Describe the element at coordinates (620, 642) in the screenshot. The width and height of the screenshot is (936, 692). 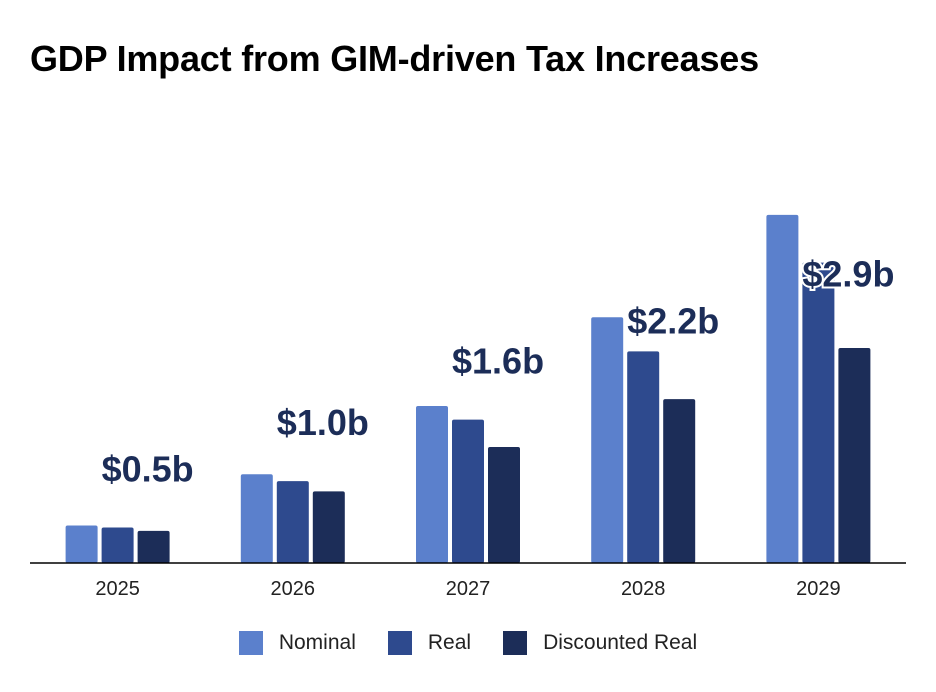
I see `legend-label-discounted-real: Discounted Real` at that location.